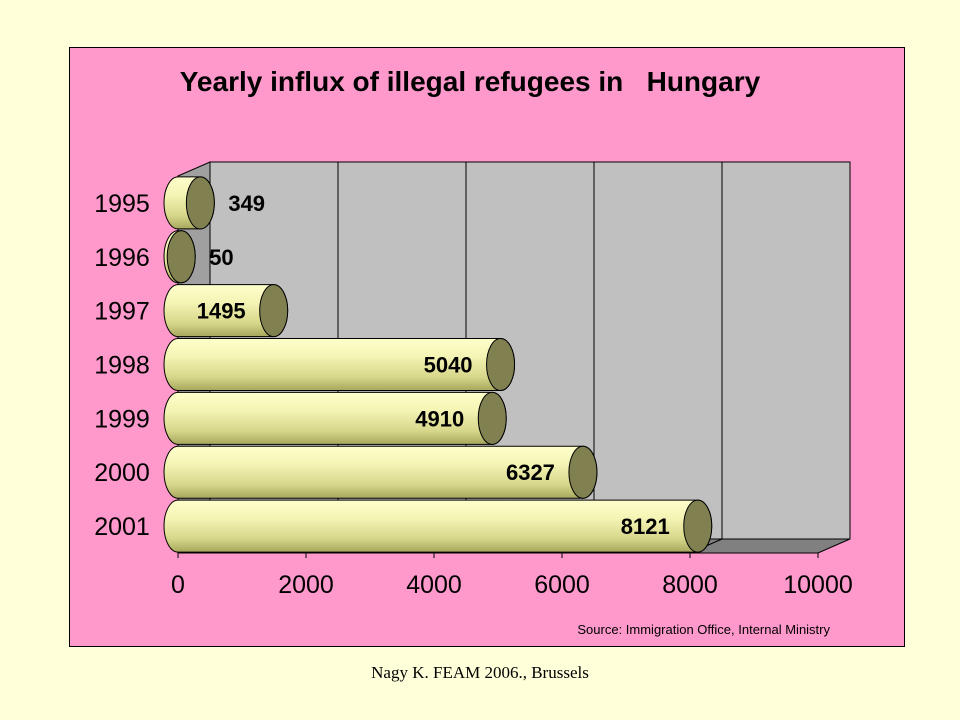 The image size is (960, 720). What do you see at coordinates (122, 527) in the screenshot?
I see `y-tick-label: 2001` at bounding box center [122, 527].